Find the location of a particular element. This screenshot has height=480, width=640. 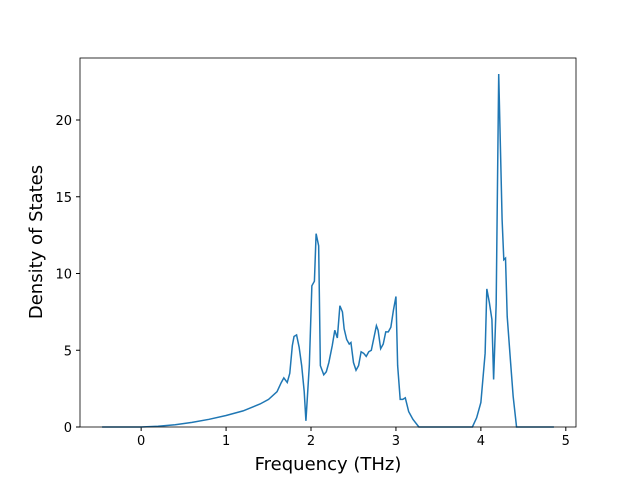

y-tick-label: 20 is located at coordinates (63, 121).